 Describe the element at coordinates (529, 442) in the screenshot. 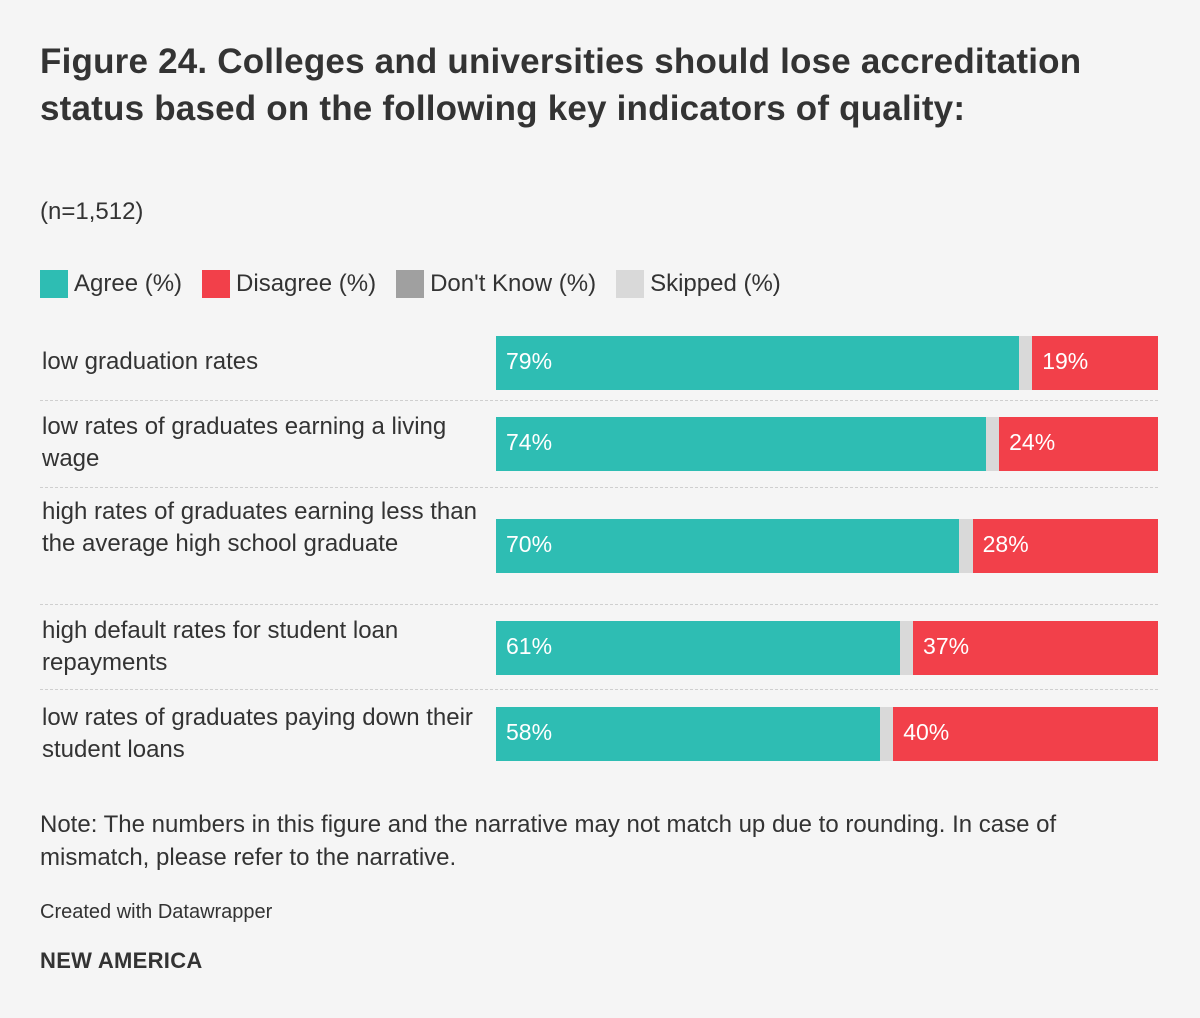

I see `data-label-agree: 74%` at that location.